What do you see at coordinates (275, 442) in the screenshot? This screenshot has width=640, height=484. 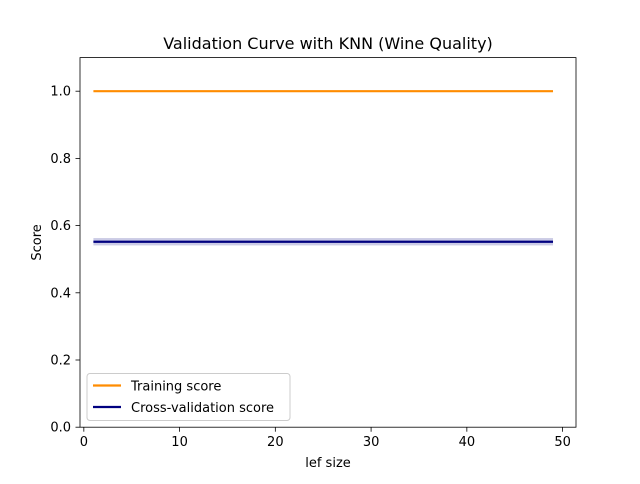 I see `x-tick-label: 20` at bounding box center [275, 442].